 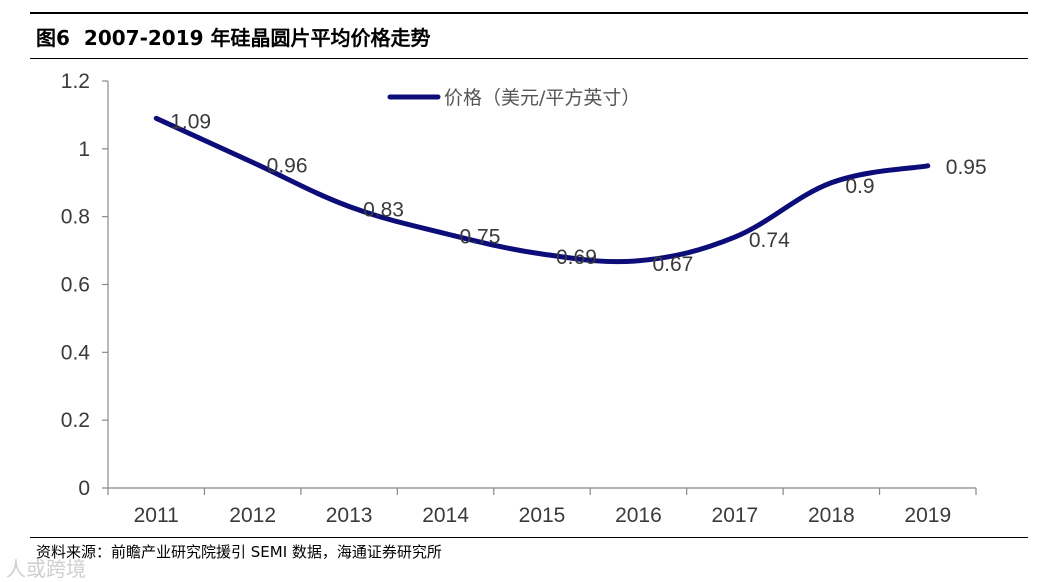 What do you see at coordinates (966, 167) in the screenshot?
I see `data-label: 0.95` at bounding box center [966, 167].